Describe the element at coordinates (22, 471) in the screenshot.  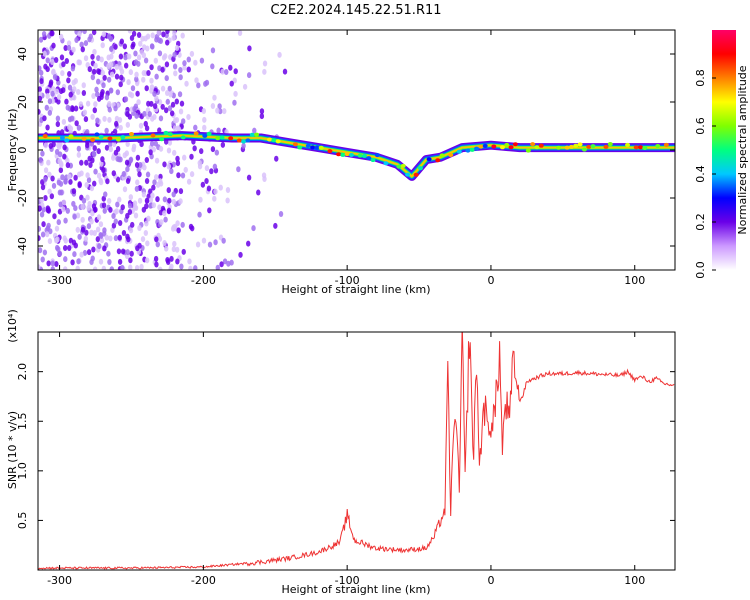
I see `y-tick-label: 1.0` at that location.